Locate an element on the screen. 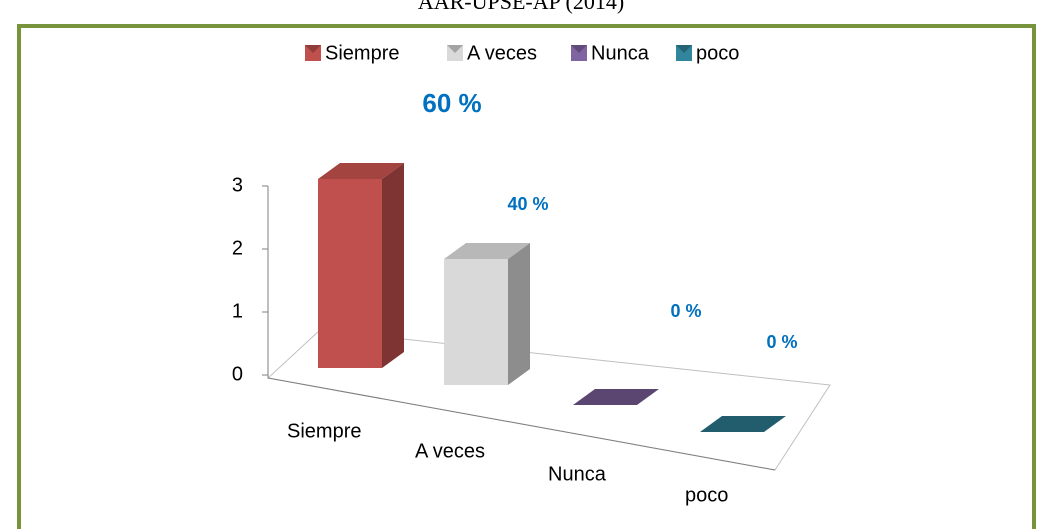 This screenshot has width=1043, height=529. x-tick-label: A veces is located at coordinates (450, 451).